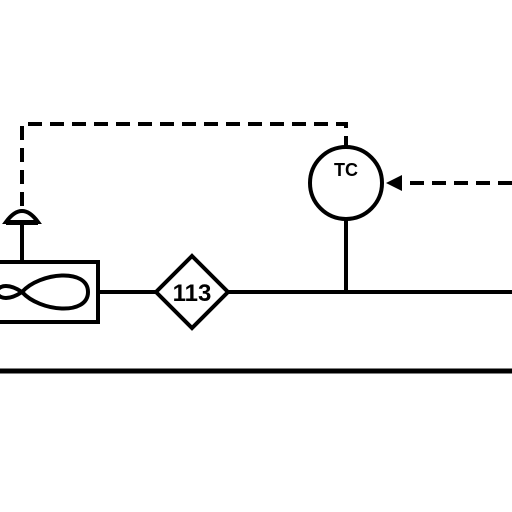 This screenshot has width=512, height=512. I want to click on fan-box, so click(50, 292).